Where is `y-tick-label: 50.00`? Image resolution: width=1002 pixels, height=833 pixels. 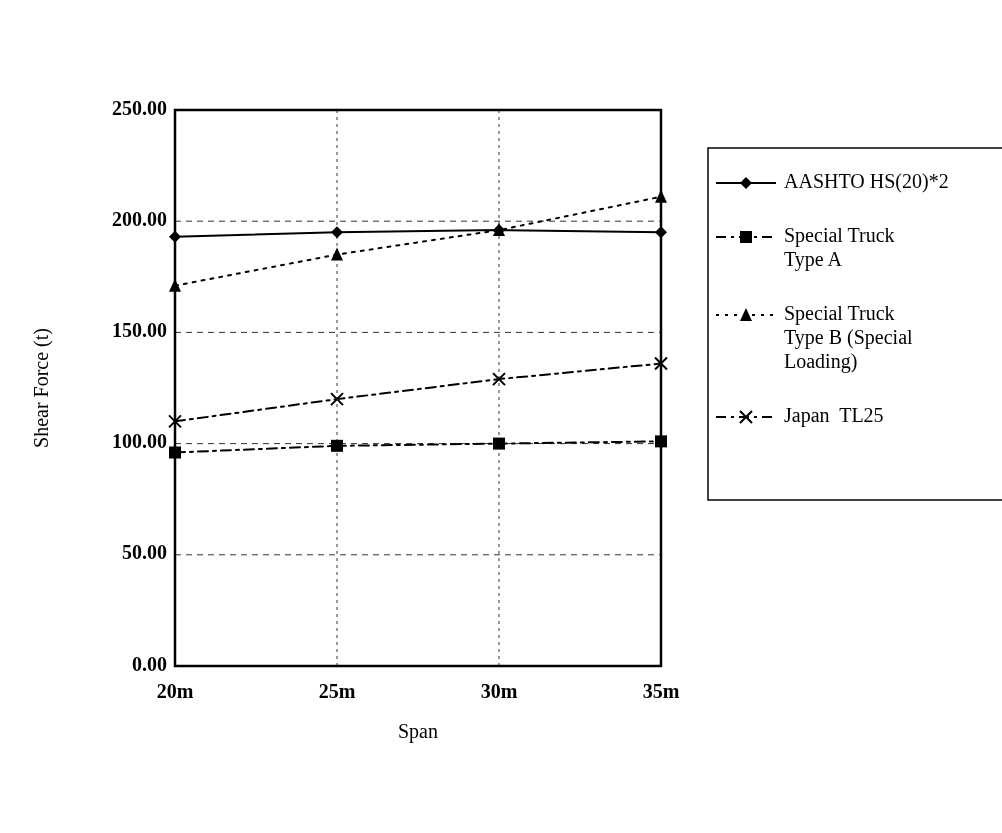 y-tick-label: 50.00 is located at coordinates (144, 552).